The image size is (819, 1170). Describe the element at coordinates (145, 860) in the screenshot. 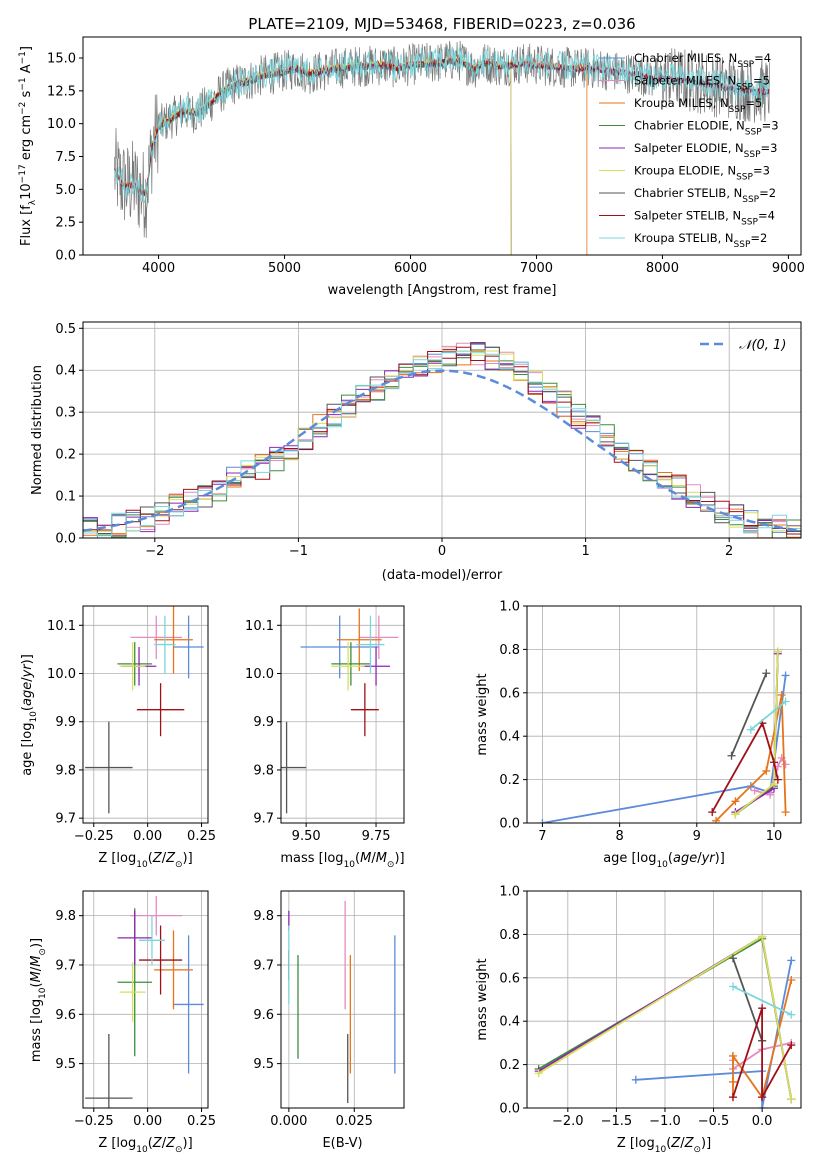

I see `x-axis-label: Z [log10(Z/Z⊙)]` at that location.